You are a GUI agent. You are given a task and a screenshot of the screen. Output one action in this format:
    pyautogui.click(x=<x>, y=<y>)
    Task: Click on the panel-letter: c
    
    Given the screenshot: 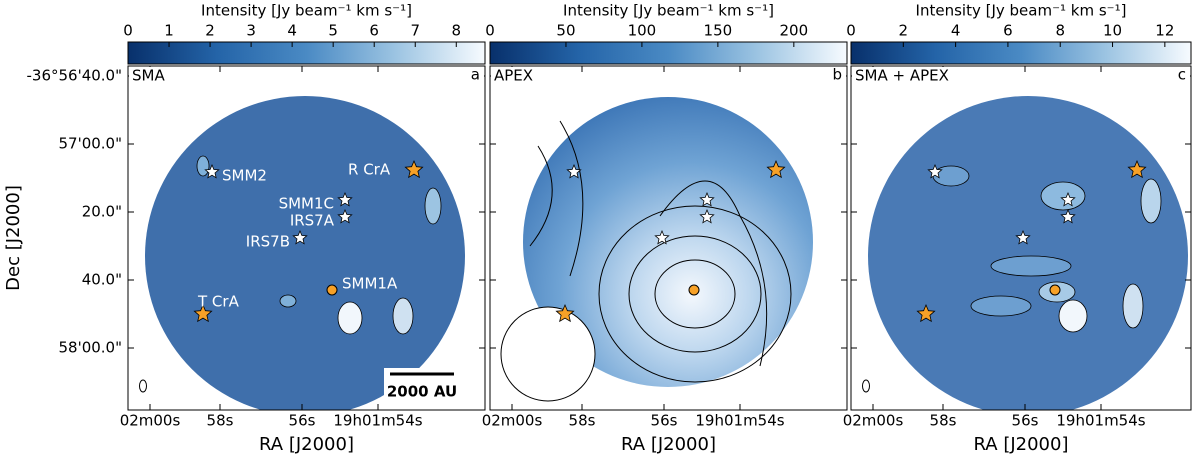 What is the action you would take?
    pyautogui.click(x=1182, y=75)
    